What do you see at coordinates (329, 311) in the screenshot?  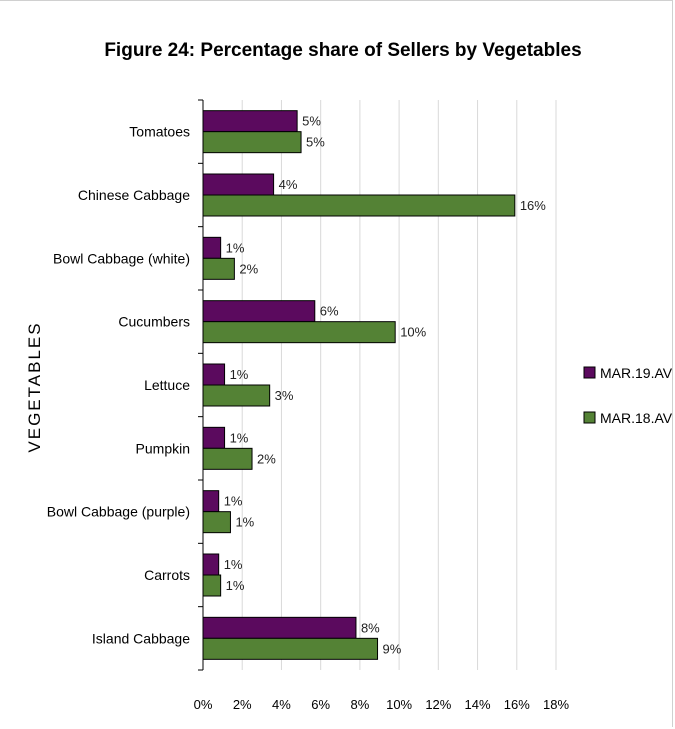 I see `data-label: 6%` at bounding box center [329, 311].